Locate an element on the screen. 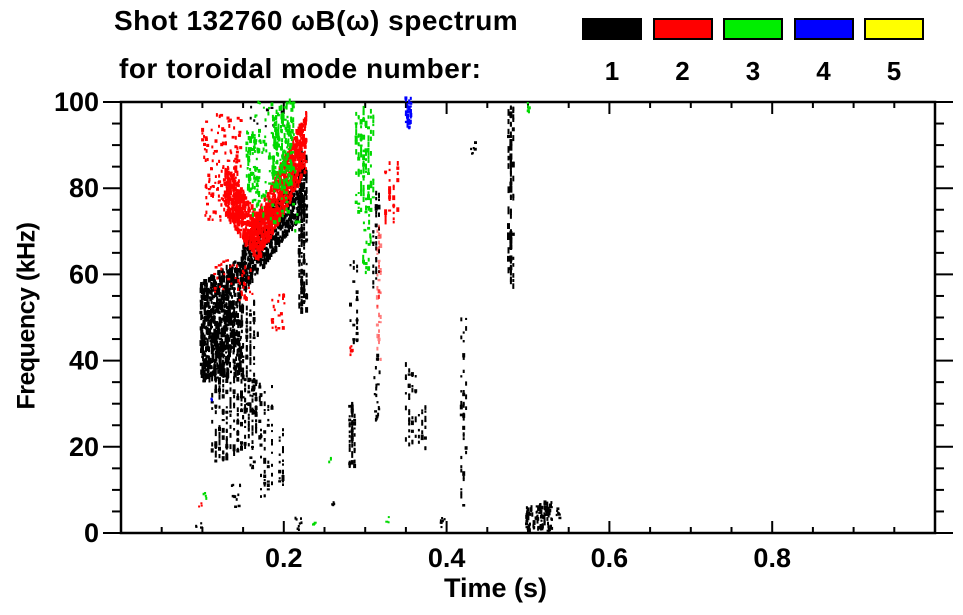 The image size is (963, 615). legend-label-5: 5 is located at coordinates (894, 71).